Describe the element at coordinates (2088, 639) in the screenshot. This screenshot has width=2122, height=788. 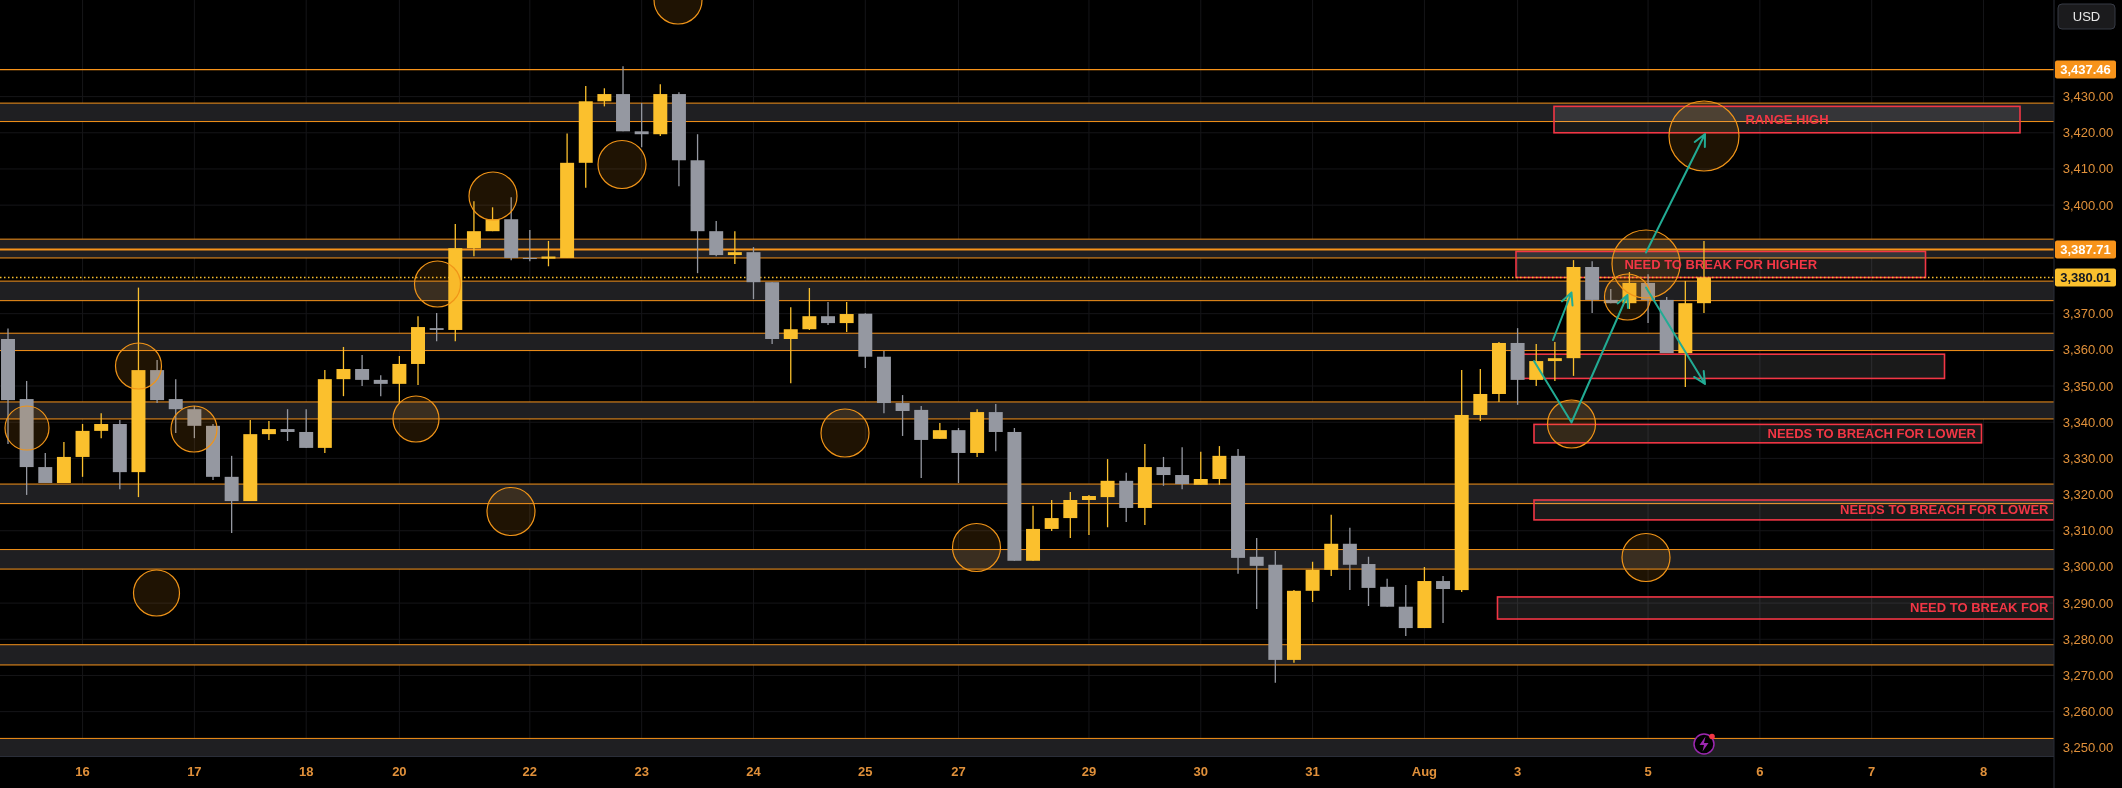
I see `y-tick-label: 3,280.00` at that location.